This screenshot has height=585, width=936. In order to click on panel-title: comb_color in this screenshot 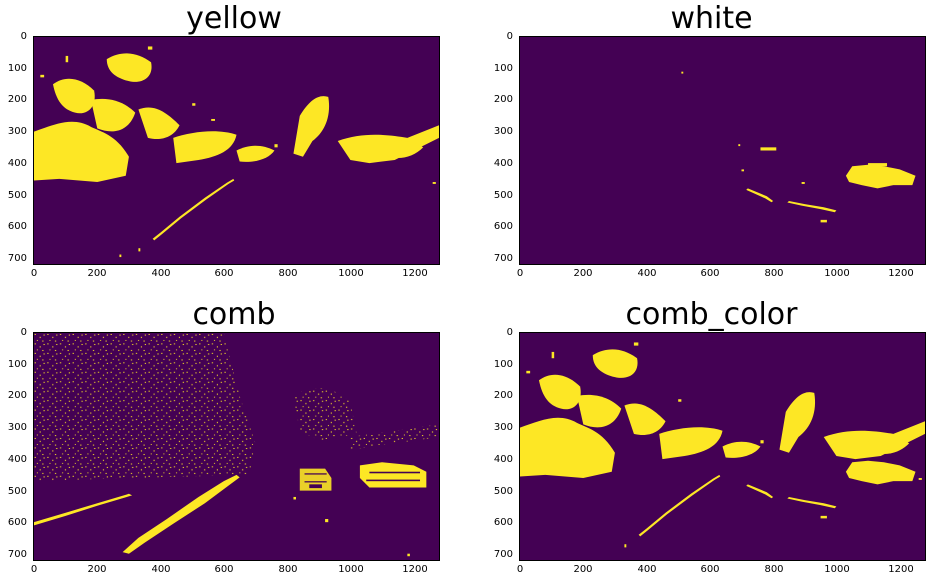, I will do `click(711, 314)`.